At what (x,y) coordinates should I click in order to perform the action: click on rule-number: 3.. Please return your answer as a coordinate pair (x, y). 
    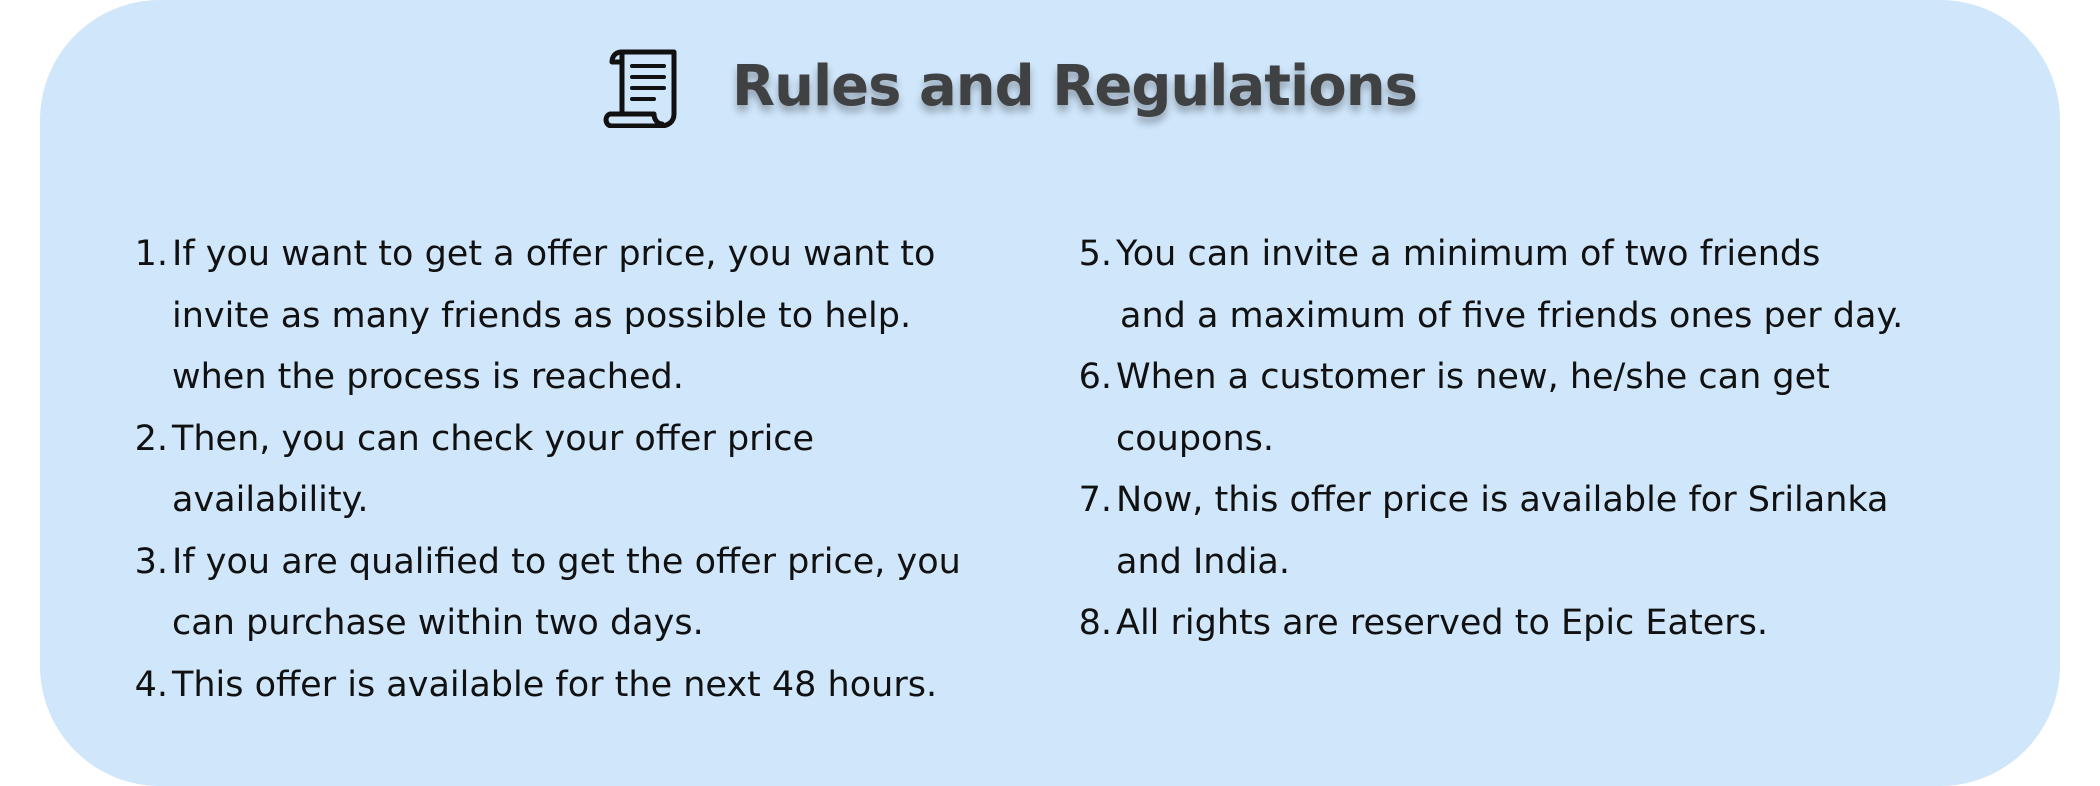
    Looking at the image, I should click on (151, 561).